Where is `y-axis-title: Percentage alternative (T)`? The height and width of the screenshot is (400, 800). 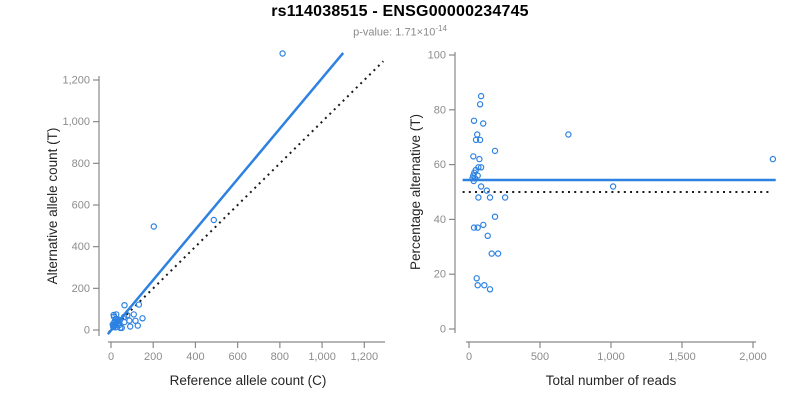 y-axis-title: Percentage alternative (T) is located at coordinates (415, 192).